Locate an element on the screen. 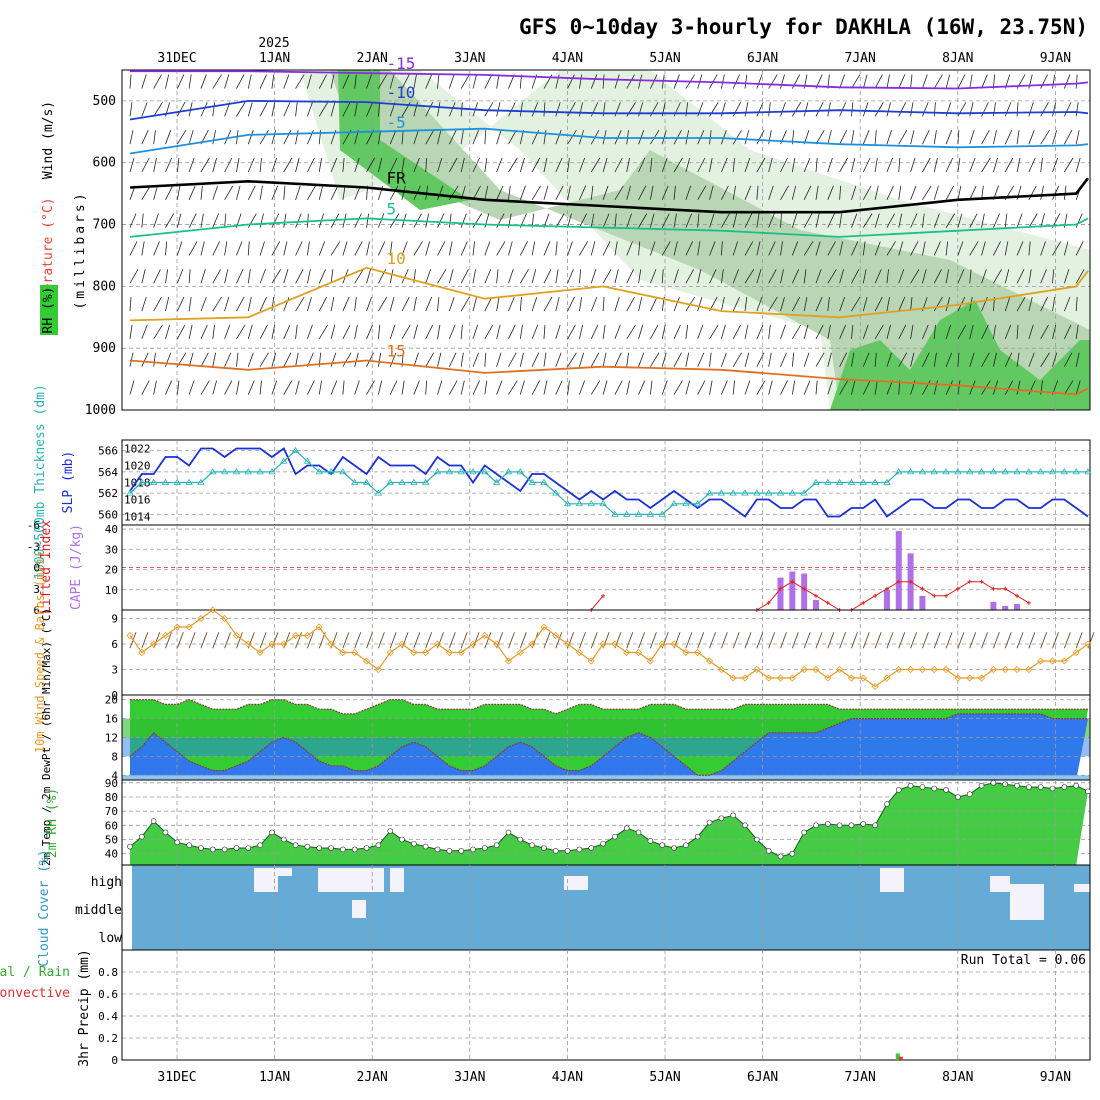 The image size is (1100, 1100). top-date-3JAN: 3JAN is located at coordinates (469, 58).